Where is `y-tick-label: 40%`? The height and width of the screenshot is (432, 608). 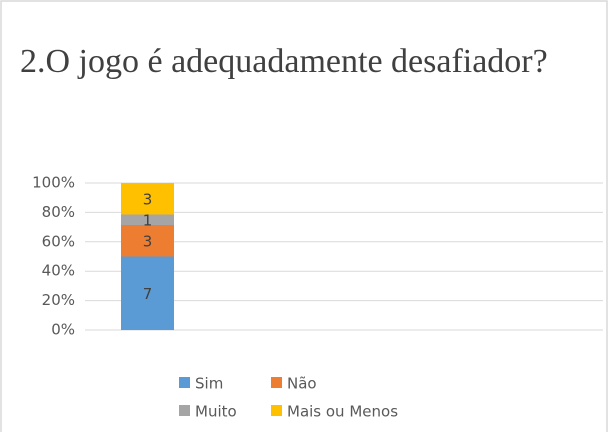
y-tick-label: 40% is located at coordinates (58, 271).